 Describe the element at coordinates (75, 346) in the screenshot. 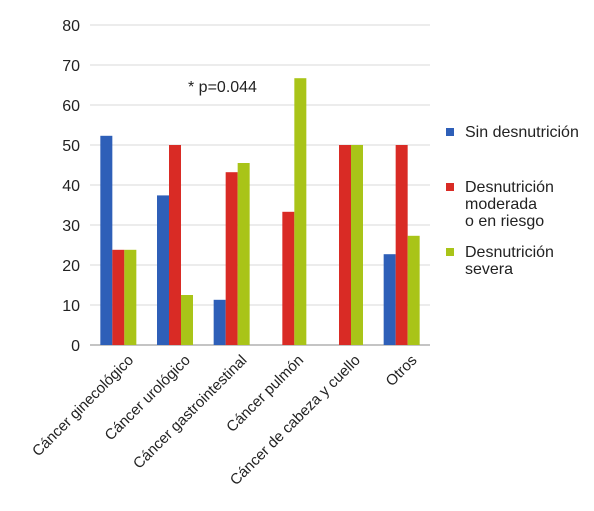

I see `y-tick-label: 0` at that location.